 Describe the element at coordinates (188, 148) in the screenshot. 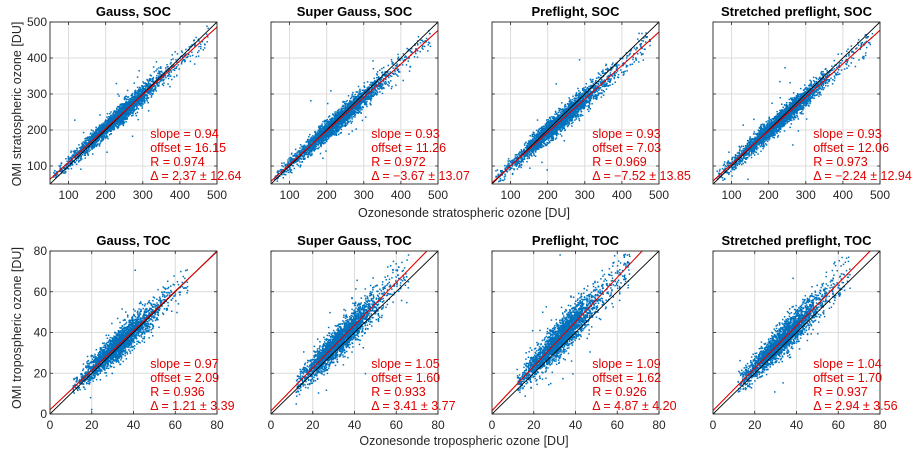

I see `panel-1-stat-2: offset = 16.15` at that location.